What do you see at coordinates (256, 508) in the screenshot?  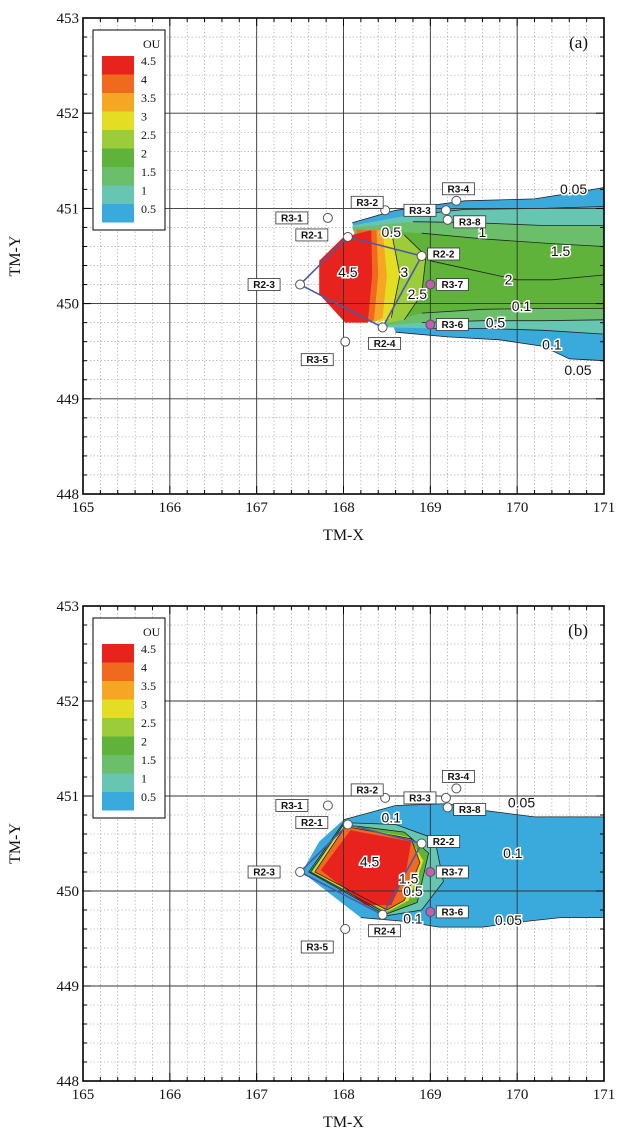 I see `x-tick-label: 167` at bounding box center [256, 508].